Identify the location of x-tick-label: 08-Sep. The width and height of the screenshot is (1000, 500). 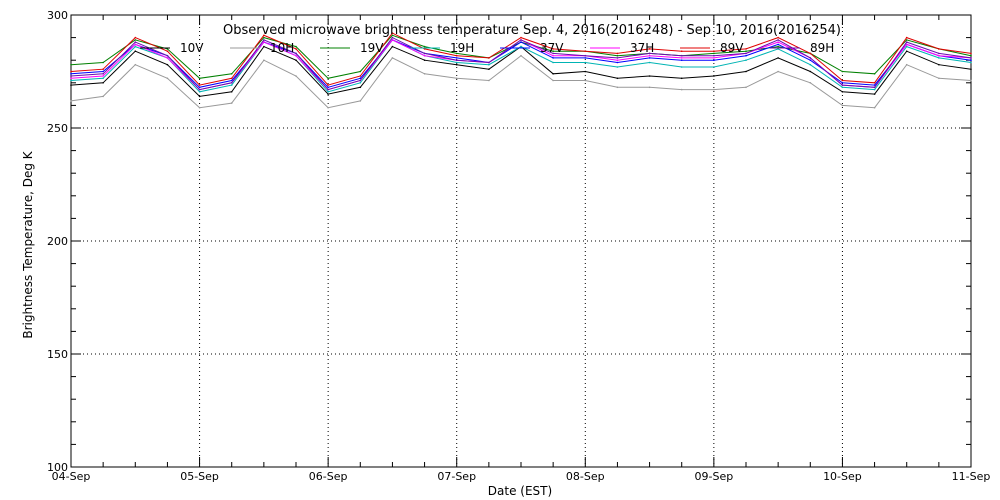
(585, 476).